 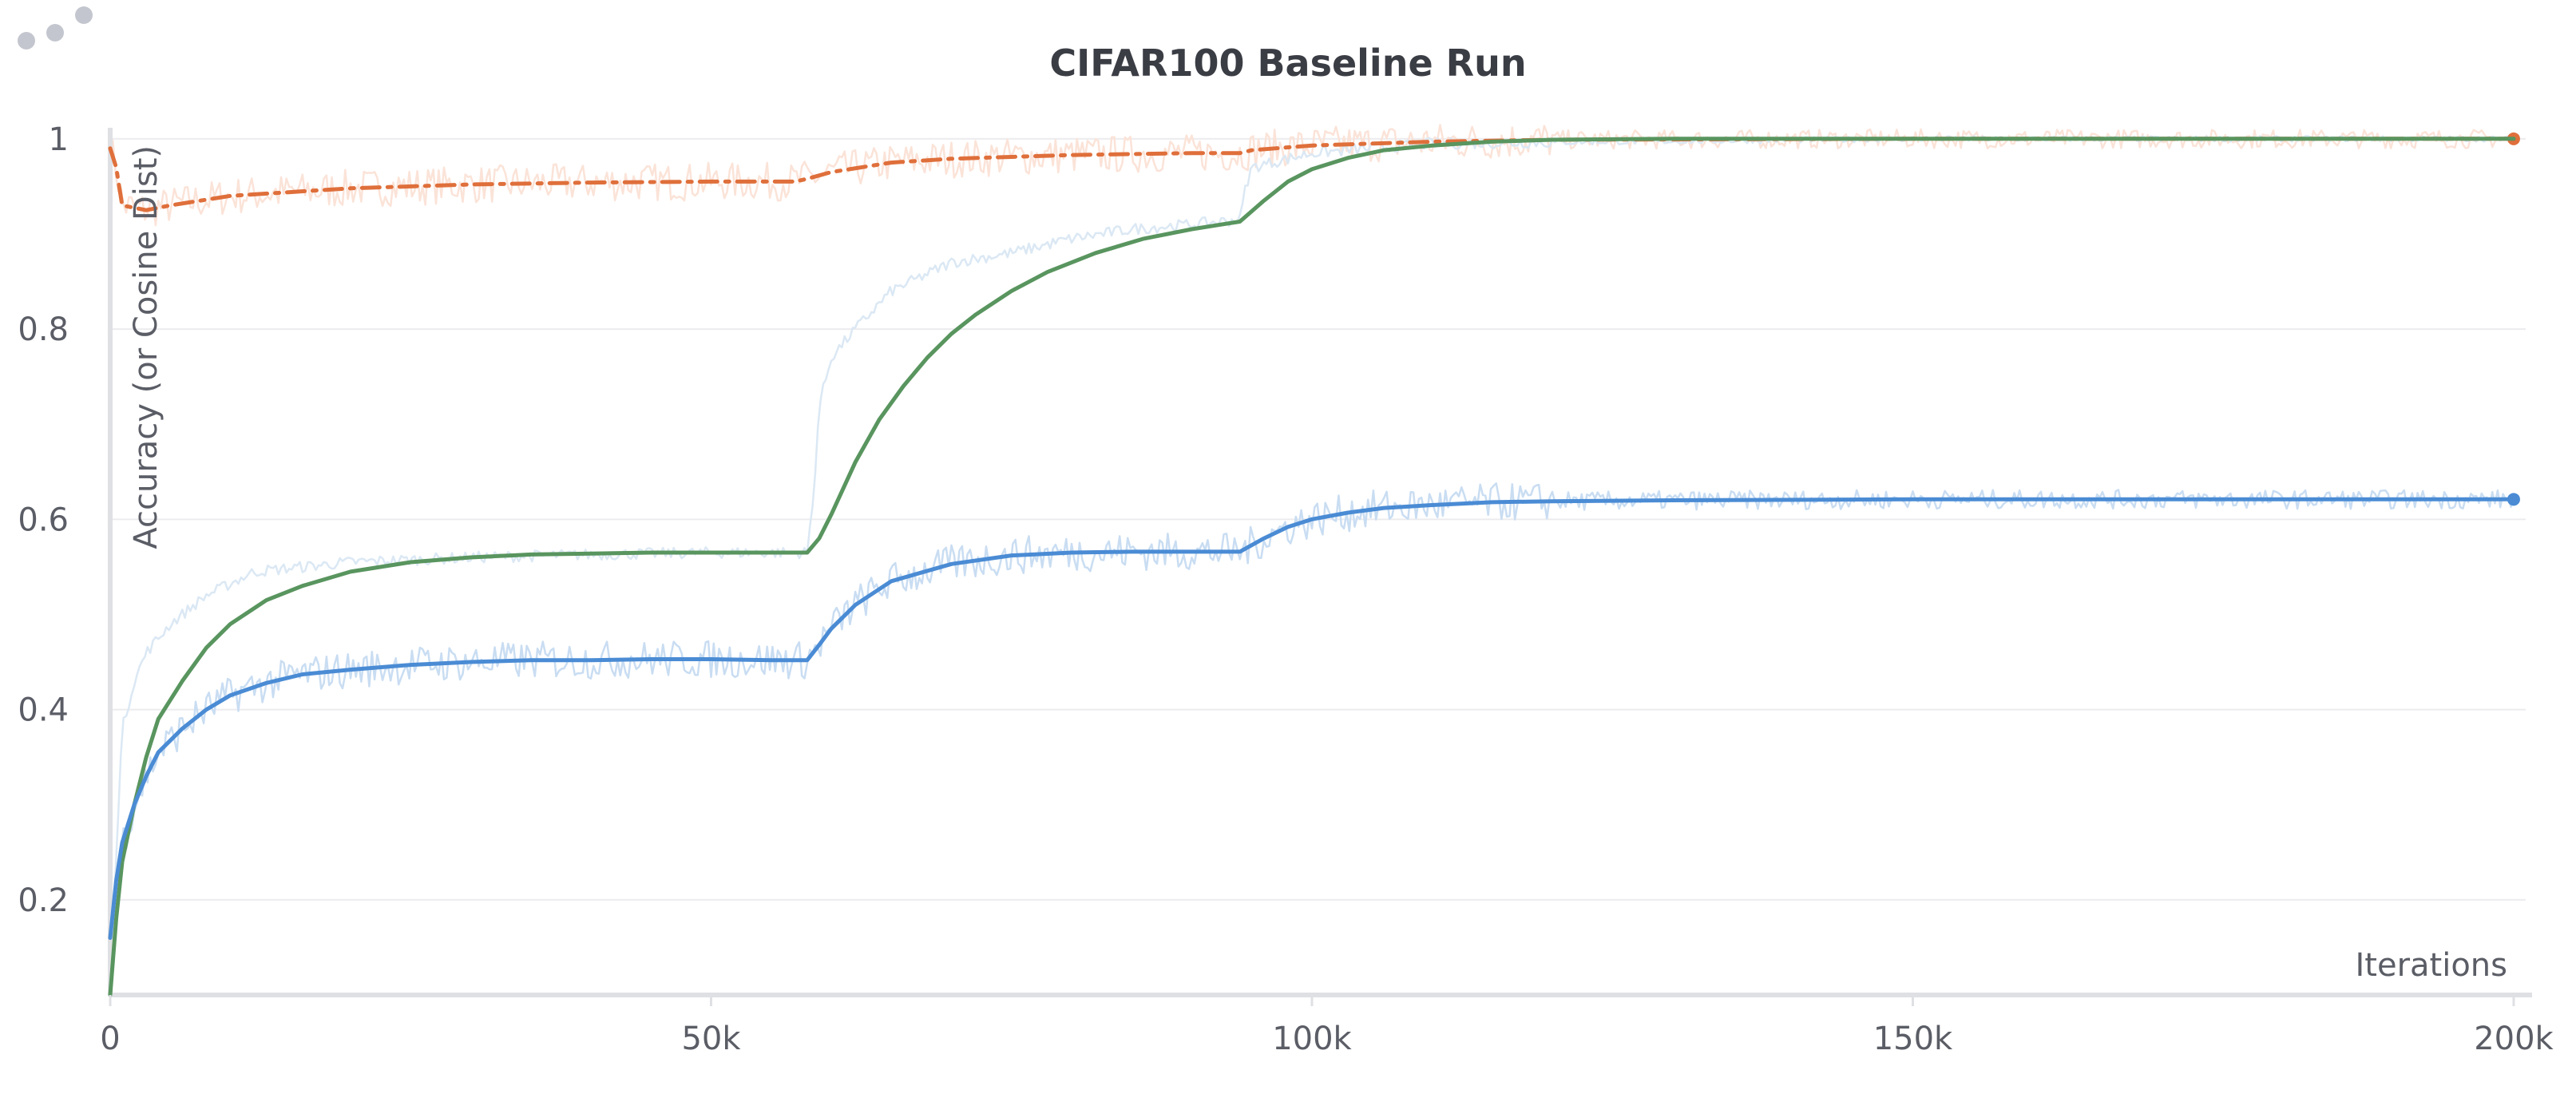 What do you see at coordinates (2514, 500) in the screenshot?
I see `series-end-point` at bounding box center [2514, 500].